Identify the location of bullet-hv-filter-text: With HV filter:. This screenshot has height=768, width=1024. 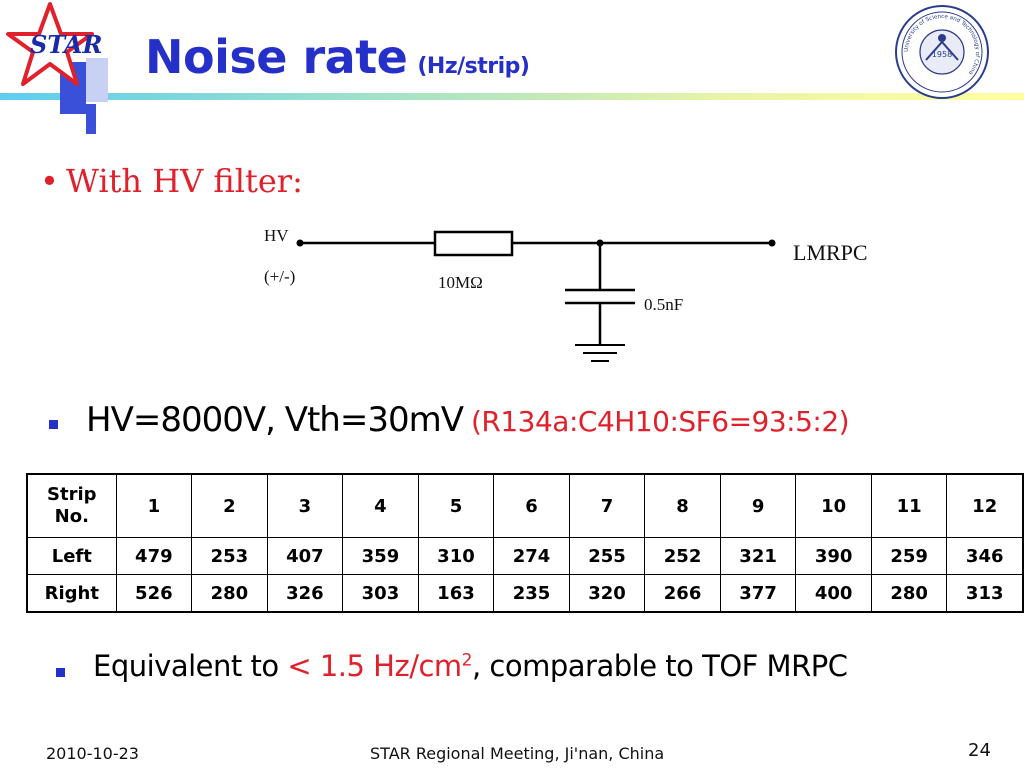
(184, 181).